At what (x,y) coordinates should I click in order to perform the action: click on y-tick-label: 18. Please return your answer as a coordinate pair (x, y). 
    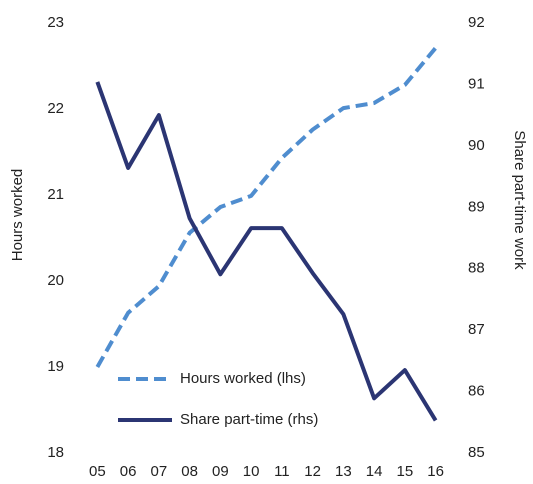
    Looking at the image, I should click on (55, 452).